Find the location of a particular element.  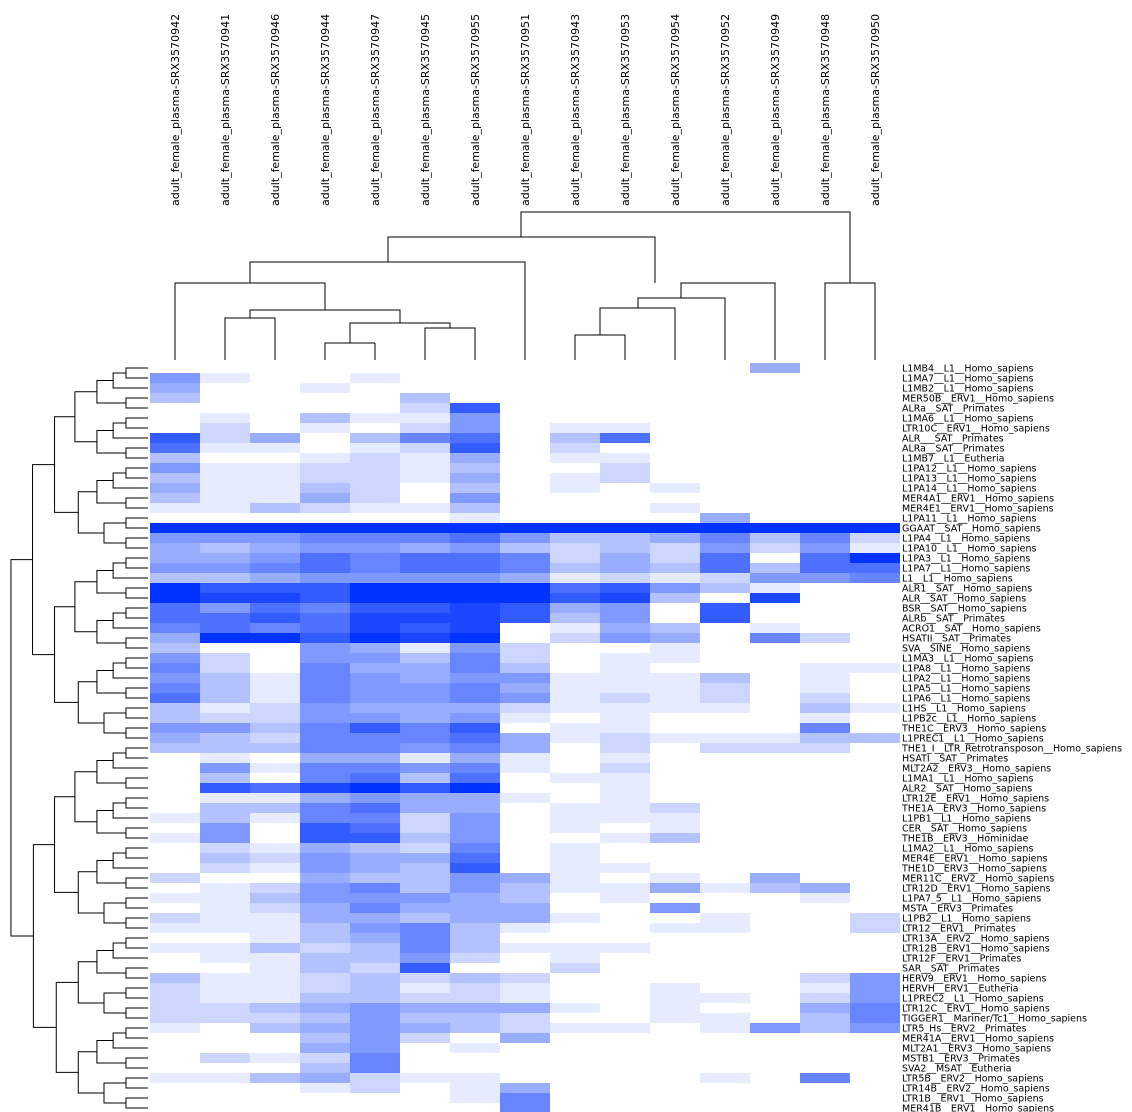

column-label: adult_female_plasma-SRX3570951 is located at coordinates (525, 110).